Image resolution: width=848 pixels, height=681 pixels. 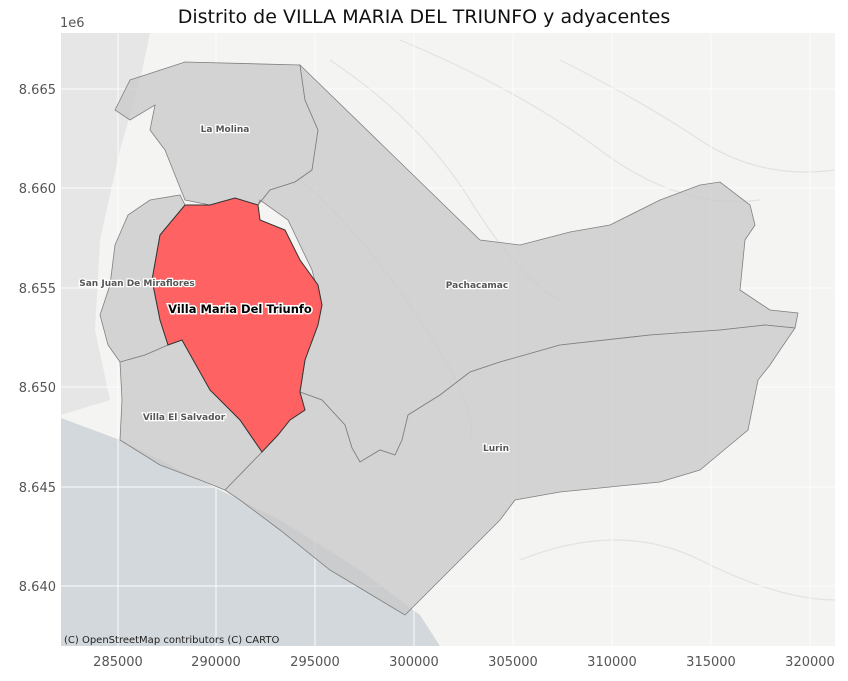 I want to click on y-tick-label: 8.660, so click(x=37, y=189).